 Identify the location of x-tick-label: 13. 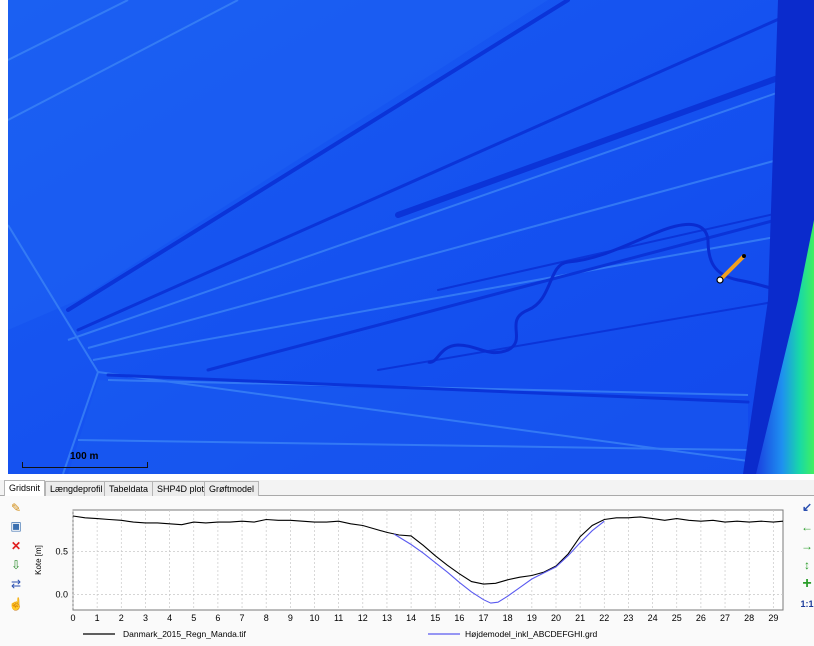
(387, 618).